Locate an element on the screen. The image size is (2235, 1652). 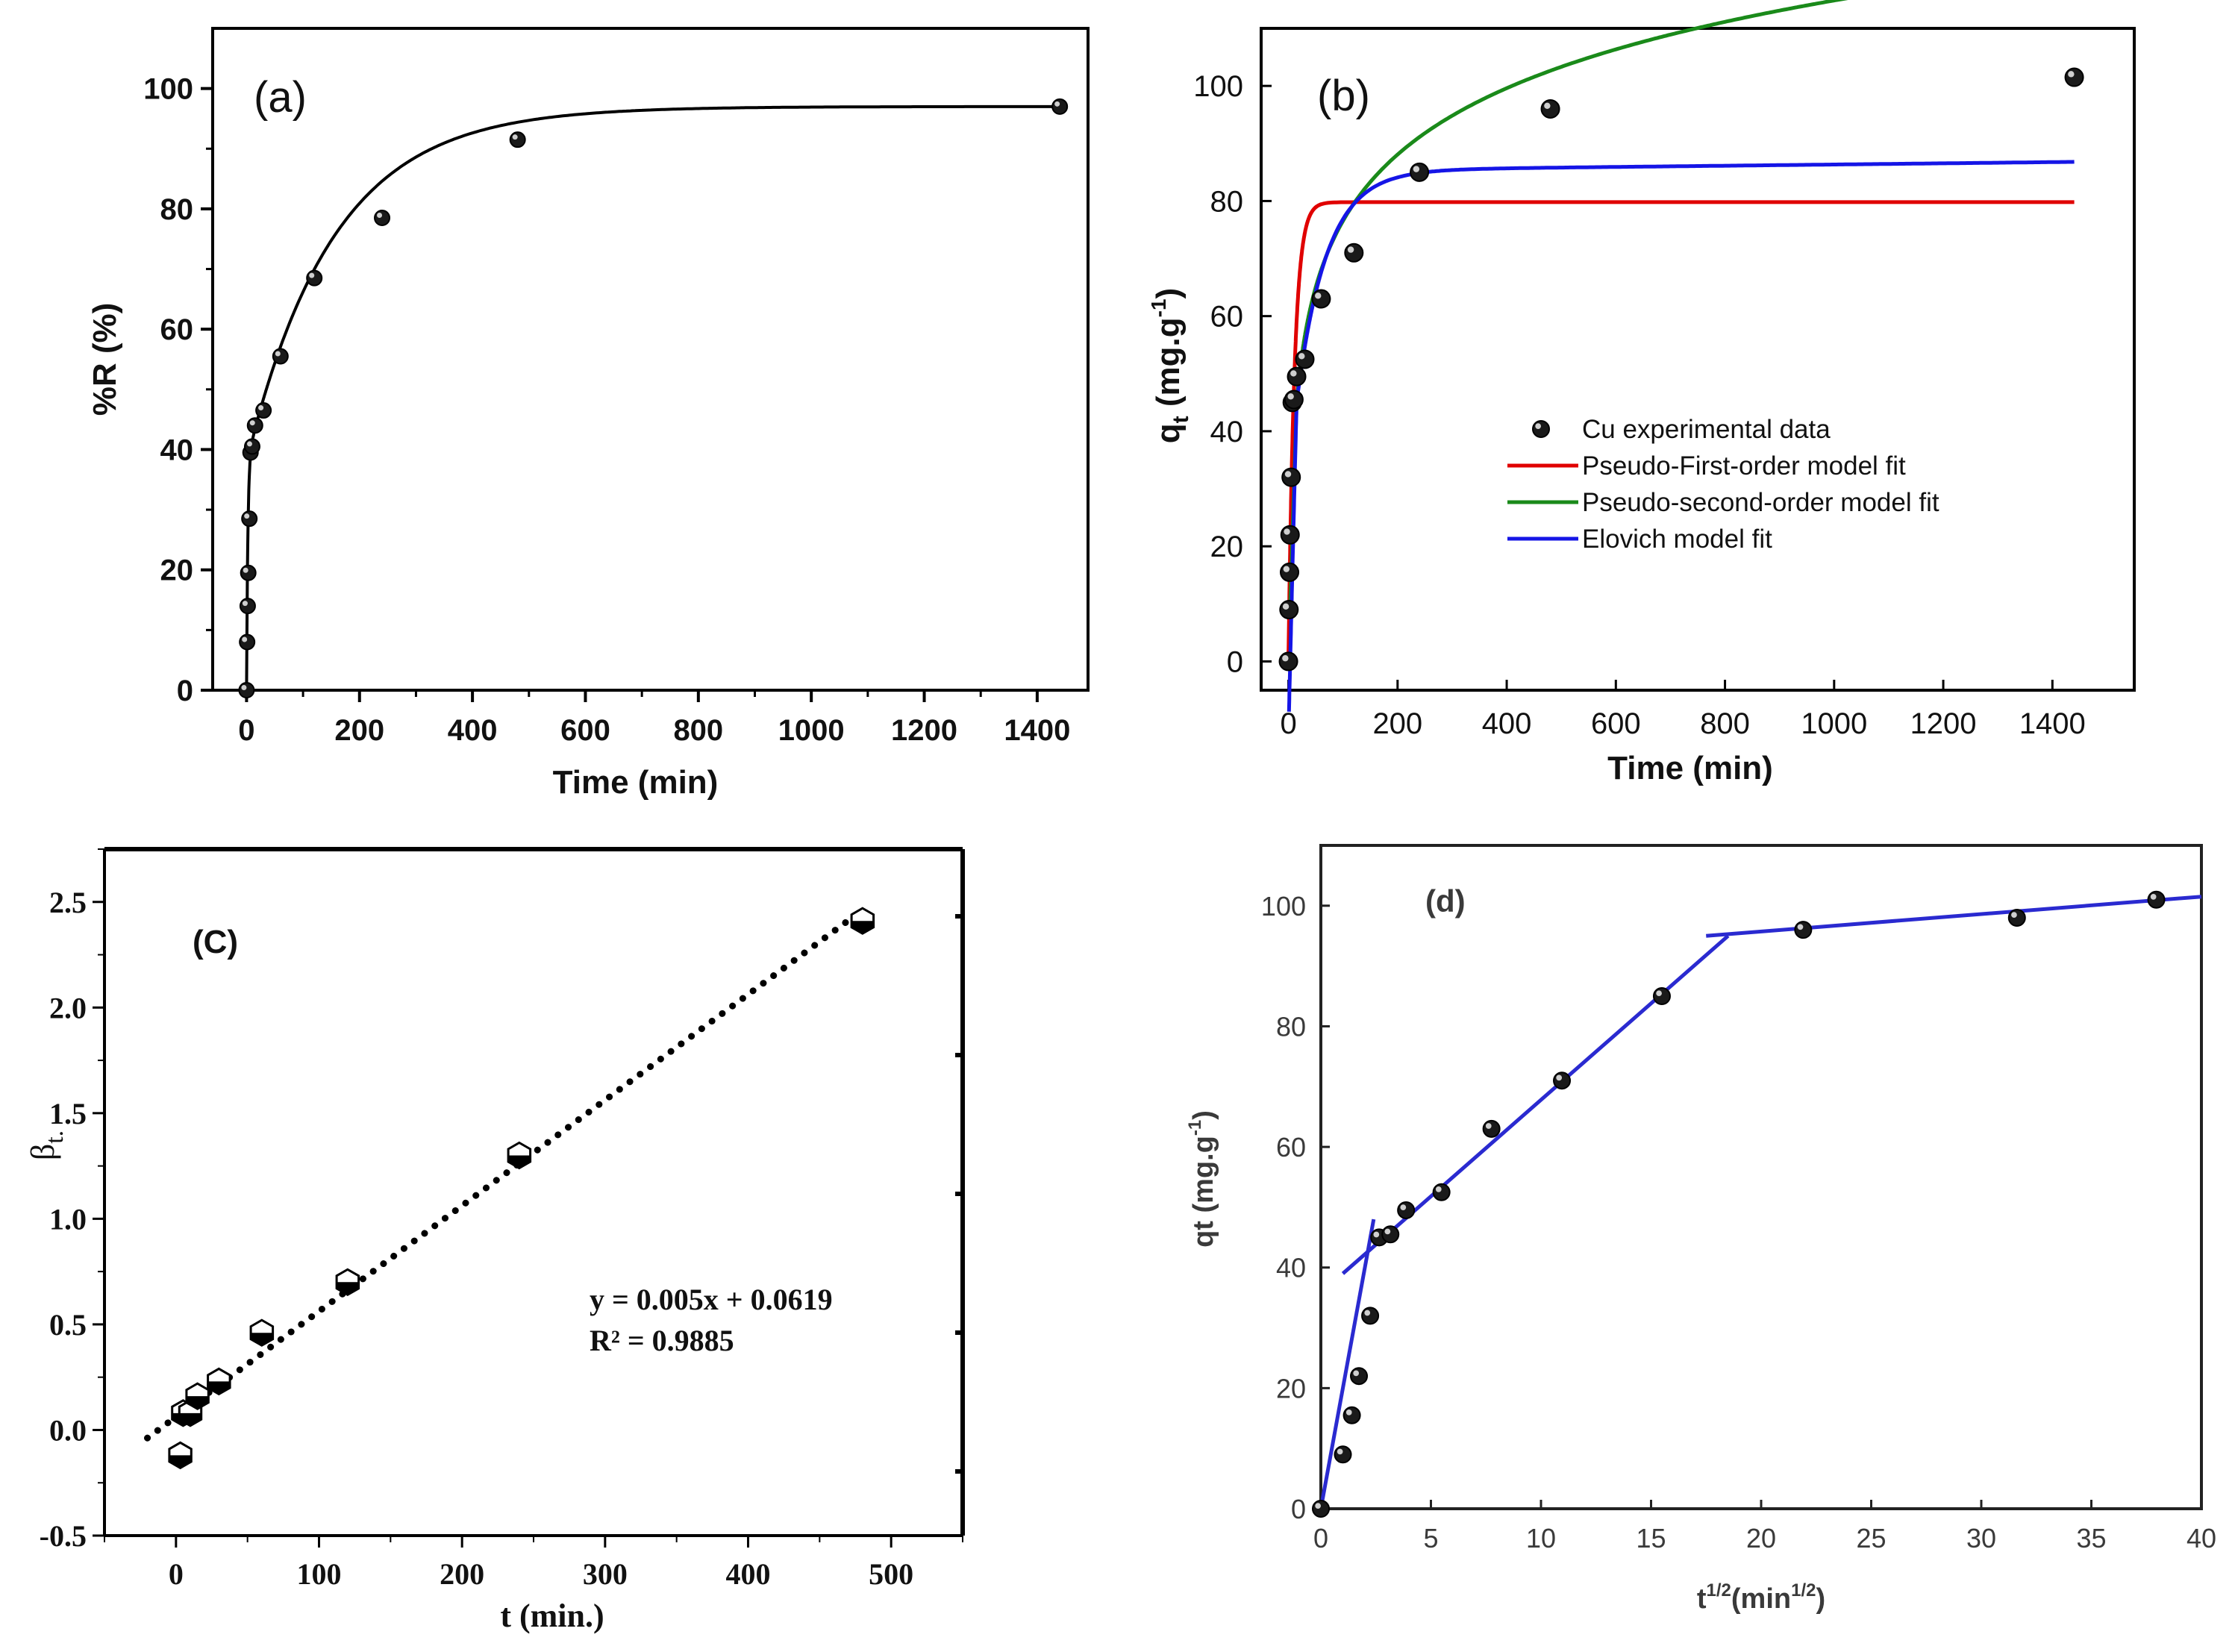
x-tick-label: 25 is located at coordinates (1871, 1539).